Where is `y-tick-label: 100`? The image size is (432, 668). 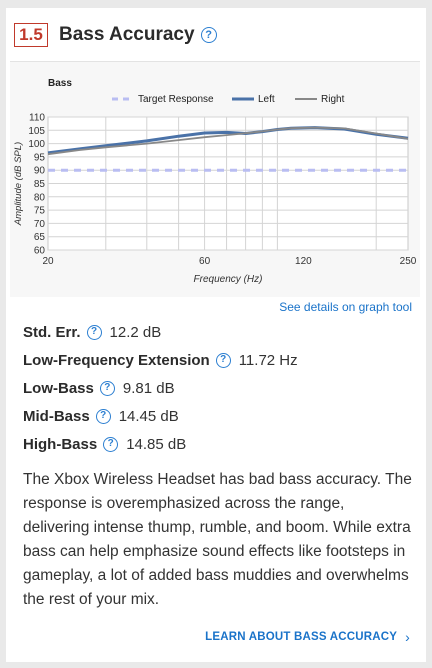 y-tick-label: 100 is located at coordinates (36, 144).